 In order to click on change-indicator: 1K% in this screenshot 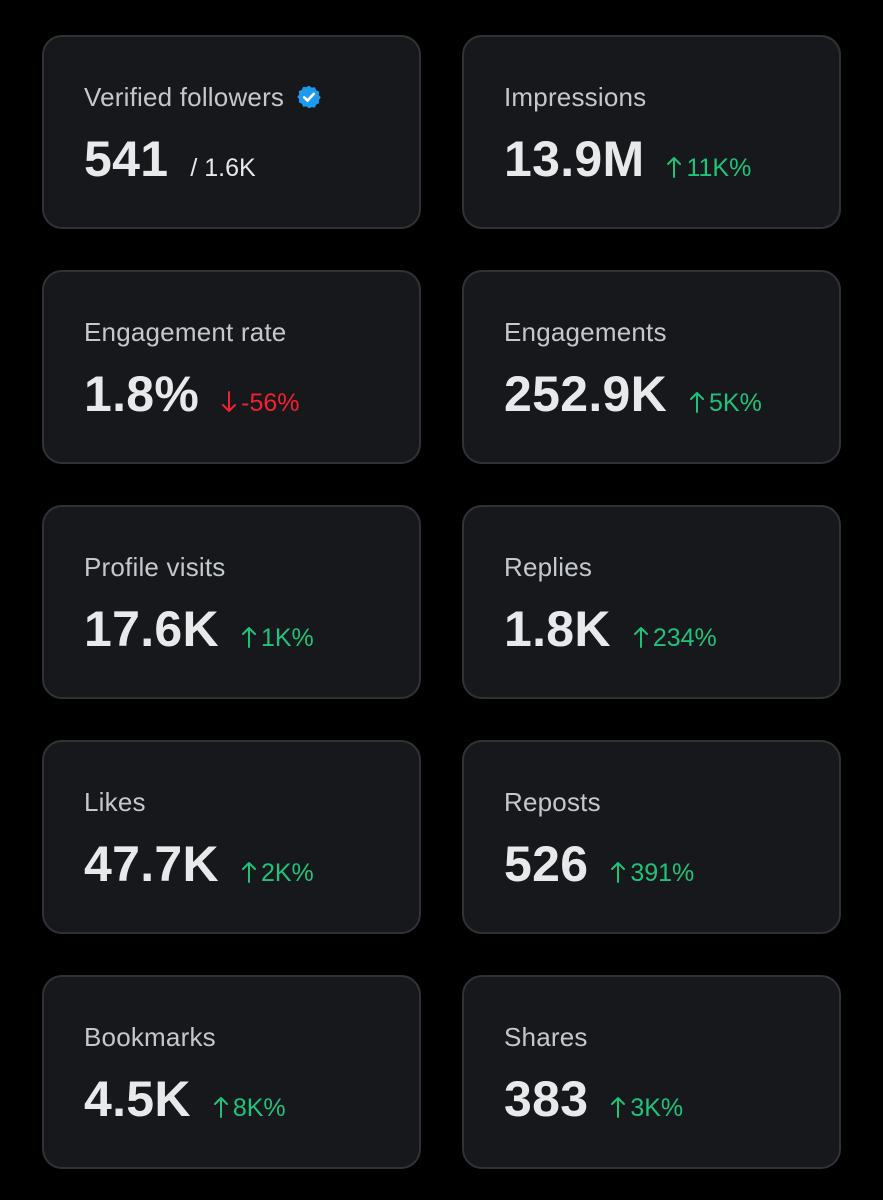, I will do `click(277, 638)`.